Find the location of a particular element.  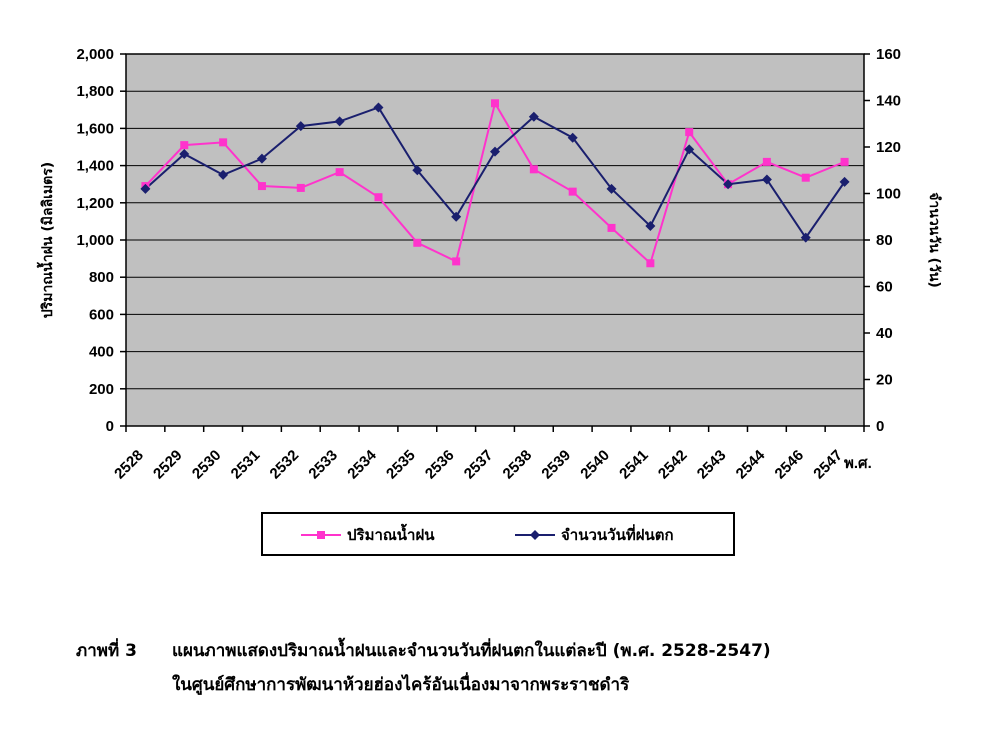

x-tick-label: 2543 is located at coordinates (712, 465).